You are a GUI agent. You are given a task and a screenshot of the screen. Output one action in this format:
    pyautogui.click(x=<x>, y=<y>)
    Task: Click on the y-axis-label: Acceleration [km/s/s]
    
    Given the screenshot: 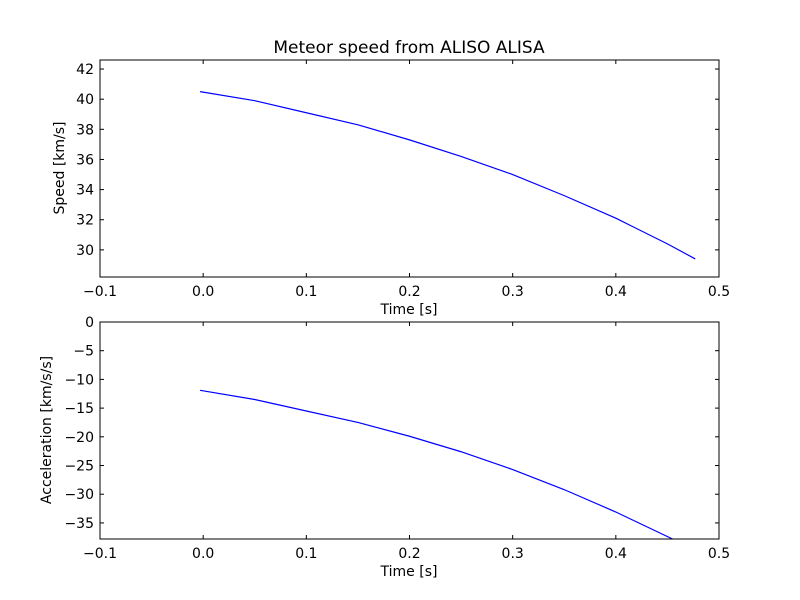 What is the action you would take?
    pyautogui.click(x=47, y=430)
    